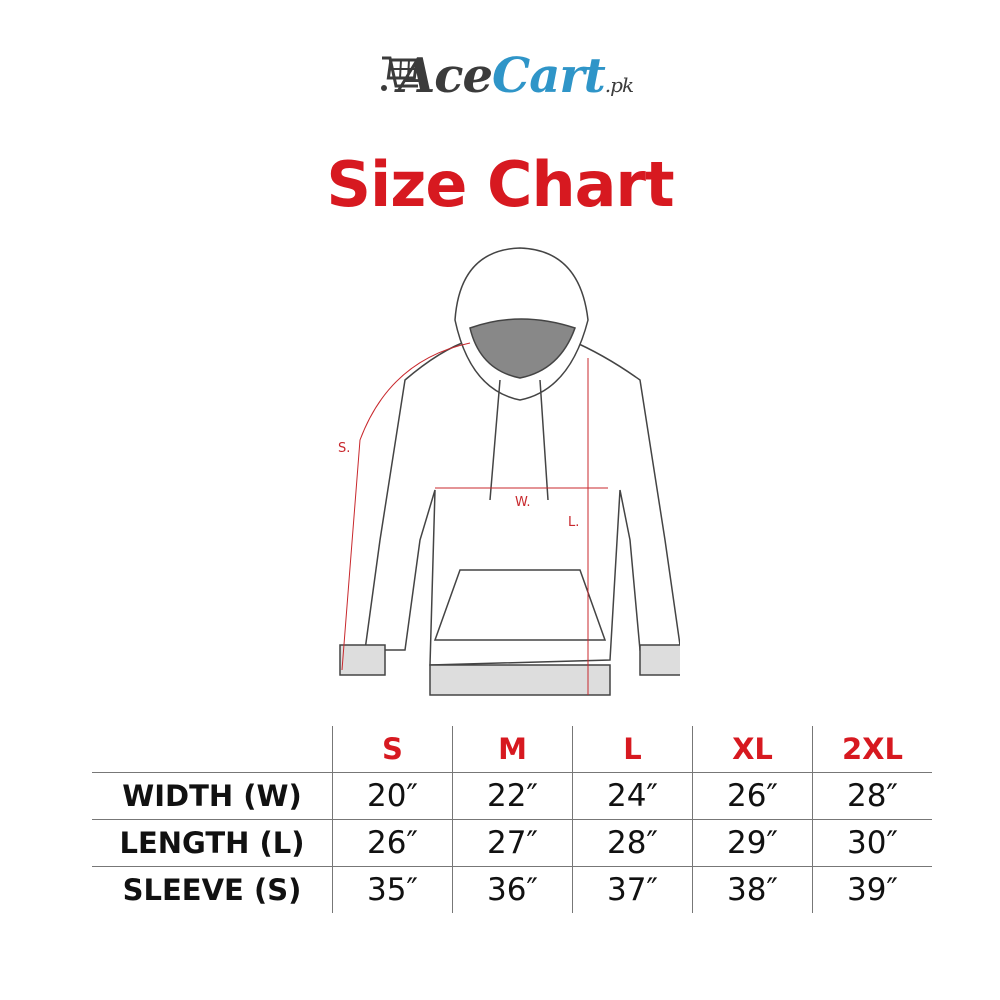  I want to click on table-cell: 39″, so click(872, 889).